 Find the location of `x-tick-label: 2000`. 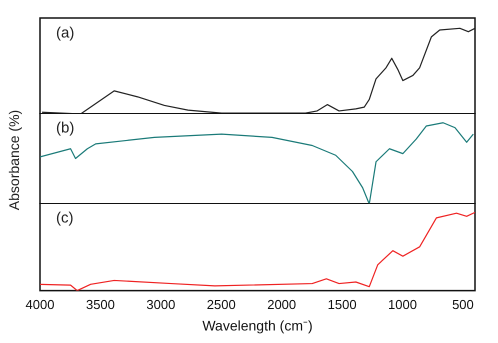

x-tick-label: 2000 is located at coordinates (281, 304).